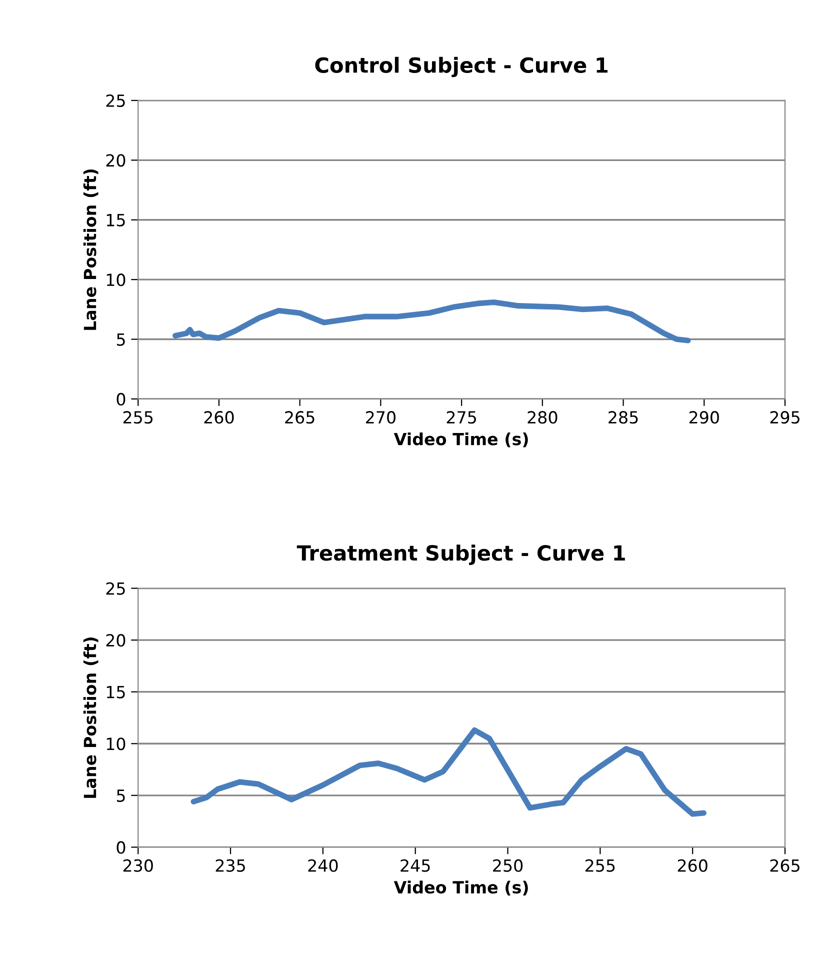 The image size is (822, 966). Describe the element at coordinates (623, 417) in the screenshot. I see `x-tick-label: 285` at that location.